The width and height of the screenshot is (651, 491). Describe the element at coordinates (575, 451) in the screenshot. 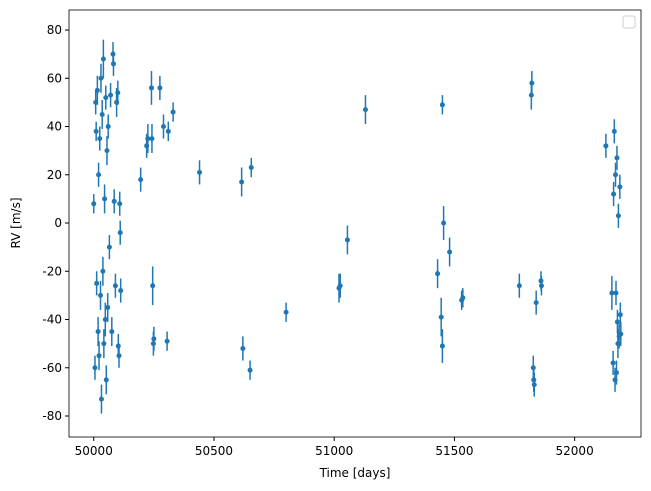

I see `x-tick-label: 52000` at that location.